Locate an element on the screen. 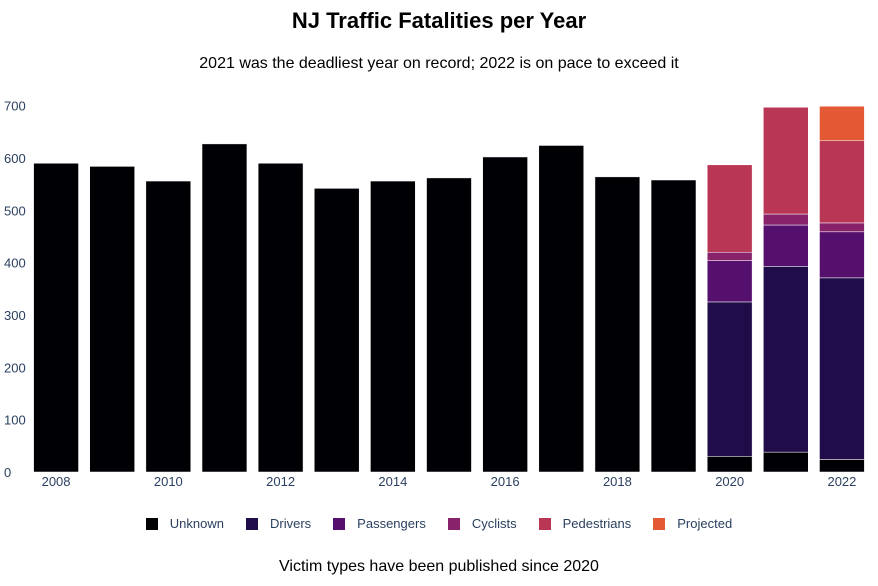 This screenshot has width=878, height=586. bar-unknown-2016 is located at coordinates (505, 314).